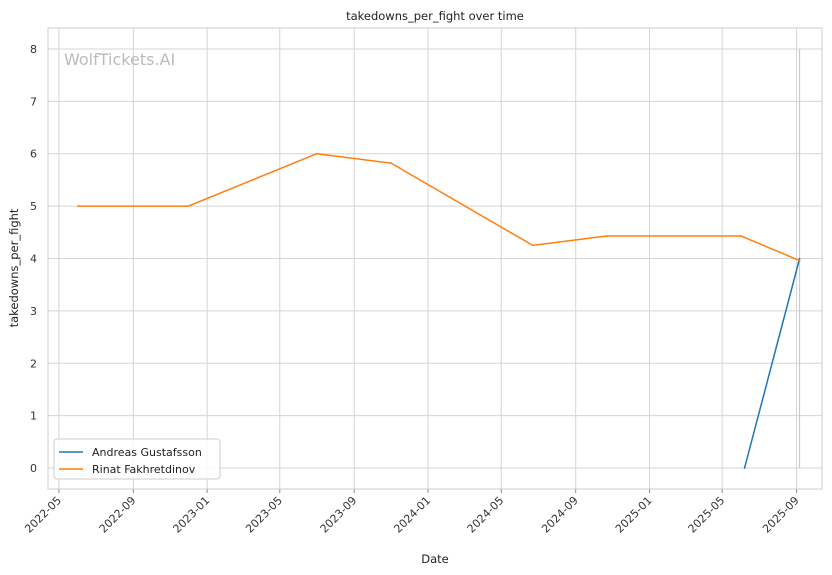  Describe the element at coordinates (781, 515) in the screenshot. I see `x-tick-label: 2025-09` at that location.